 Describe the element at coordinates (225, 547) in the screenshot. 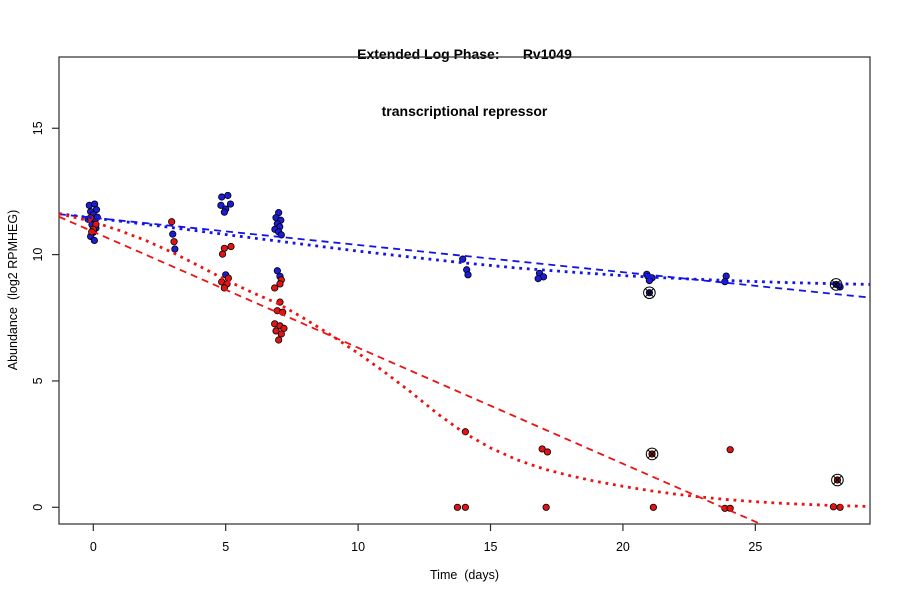

I see `x-axis-tick-label: 5` at that location.